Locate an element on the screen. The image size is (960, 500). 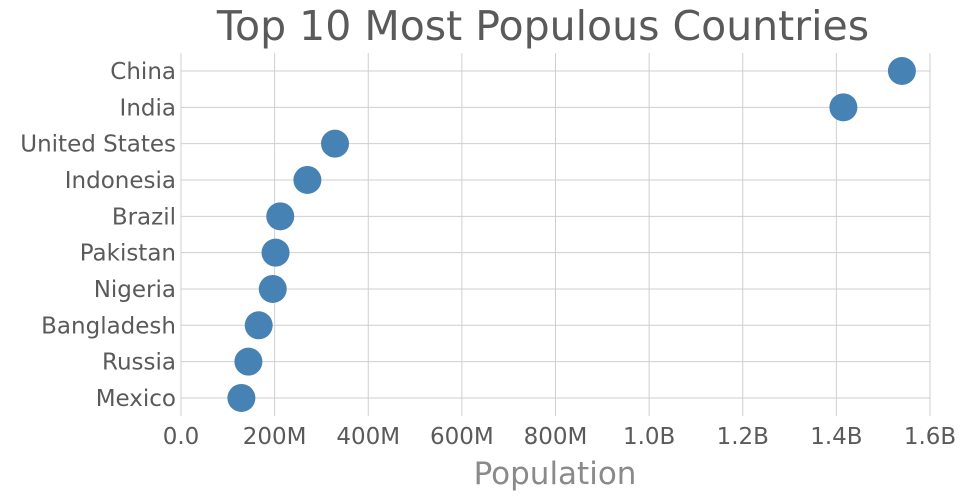
y-tick-label: United States is located at coordinates (98, 145).